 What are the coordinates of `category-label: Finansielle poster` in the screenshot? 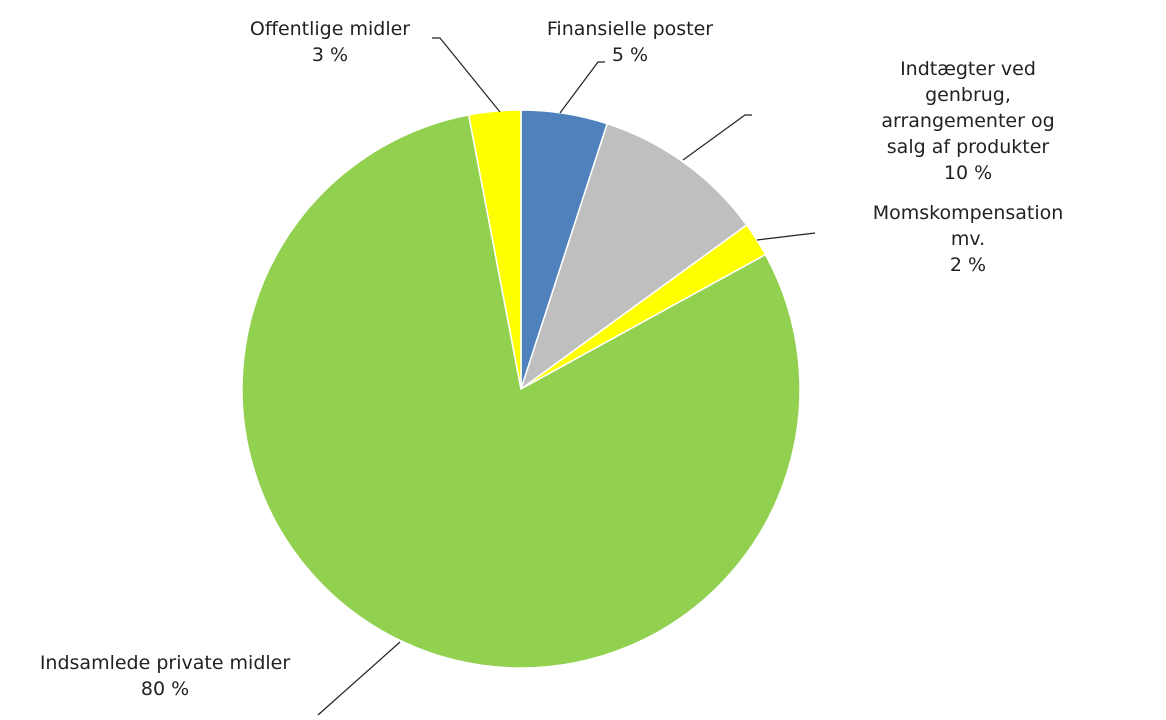 It's located at (630, 29).